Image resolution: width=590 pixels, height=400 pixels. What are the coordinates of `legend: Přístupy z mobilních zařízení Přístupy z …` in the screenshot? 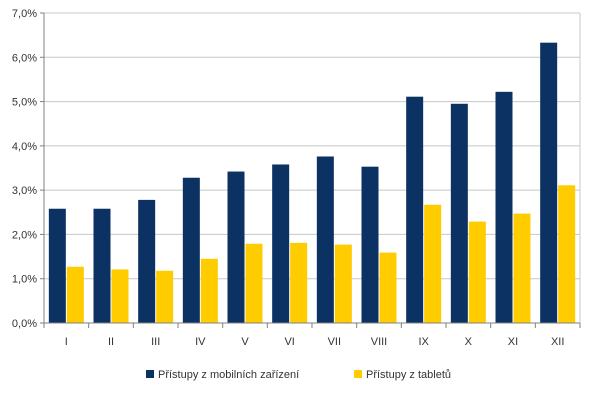 It's located at (298, 375).